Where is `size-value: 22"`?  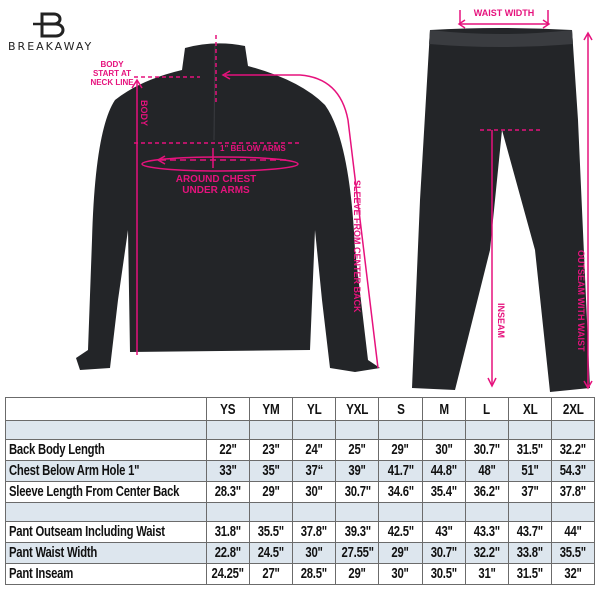
size-value: 22" is located at coordinates (228, 450).